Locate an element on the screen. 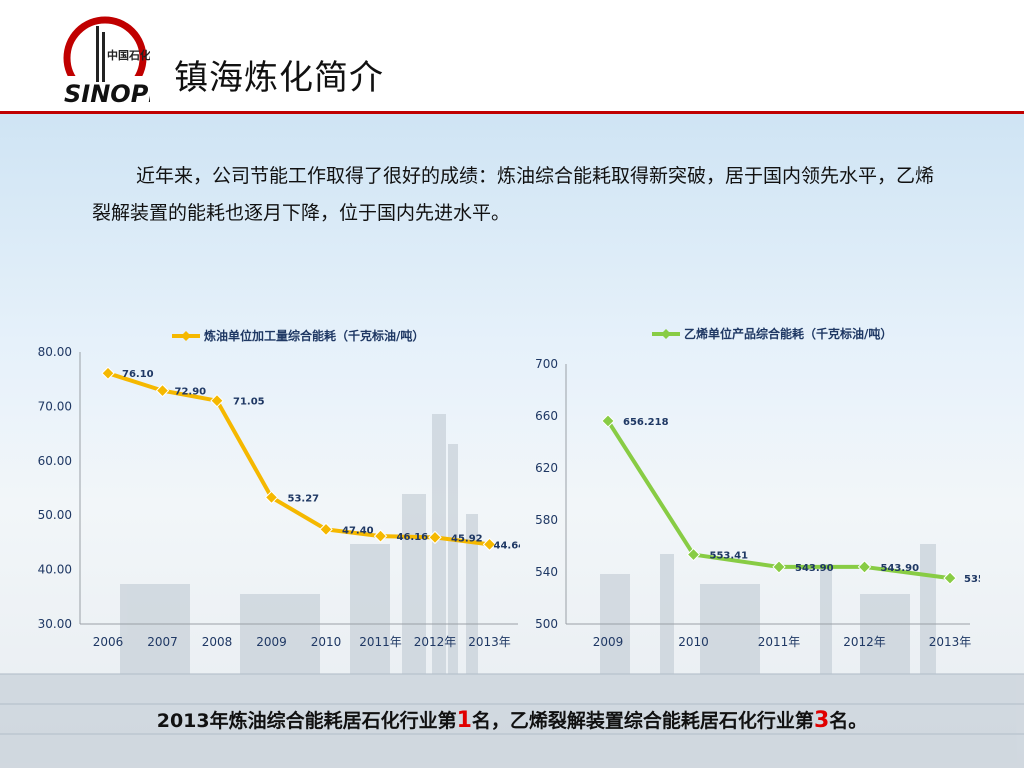 This screenshot has width=1024, height=768. y-tick-label: 80.00 is located at coordinates (55, 352).